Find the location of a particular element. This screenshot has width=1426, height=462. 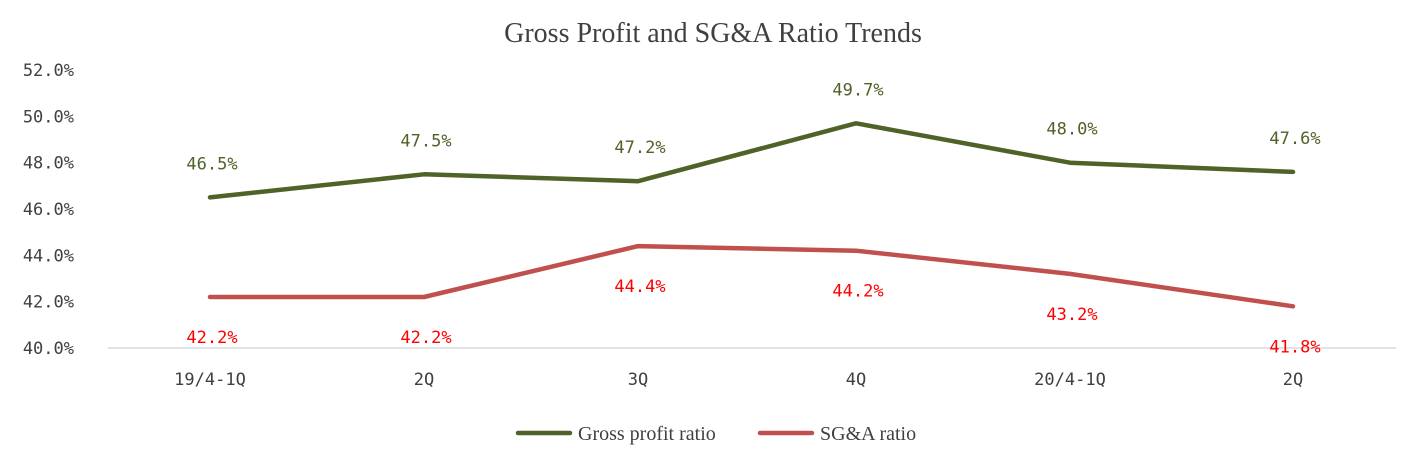

data-label: 48.0% is located at coordinates (1071, 130).